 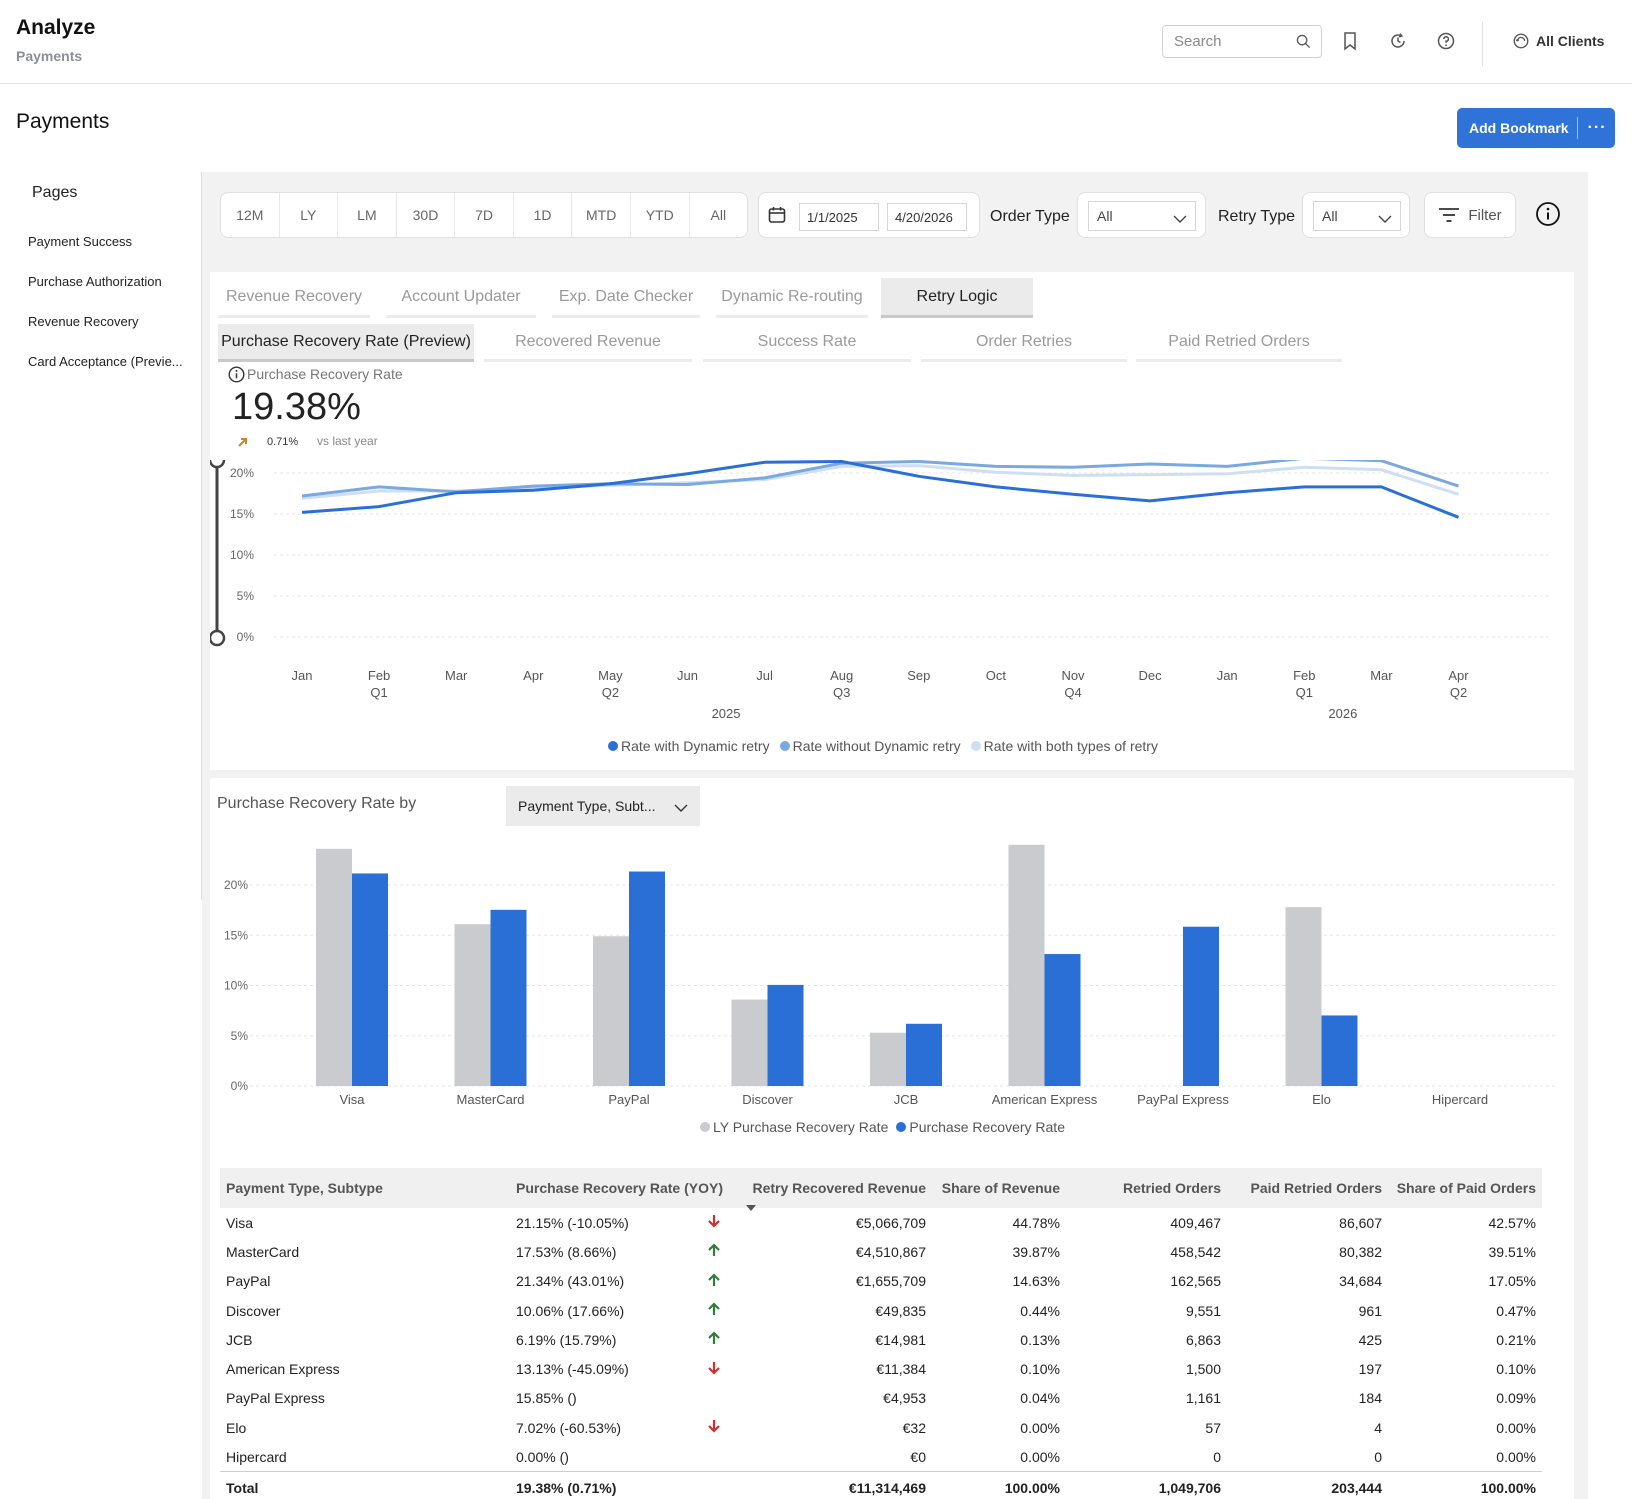 What do you see at coordinates (807, 343) in the screenshot?
I see `subtab-success-rate: Success Rate` at bounding box center [807, 343].